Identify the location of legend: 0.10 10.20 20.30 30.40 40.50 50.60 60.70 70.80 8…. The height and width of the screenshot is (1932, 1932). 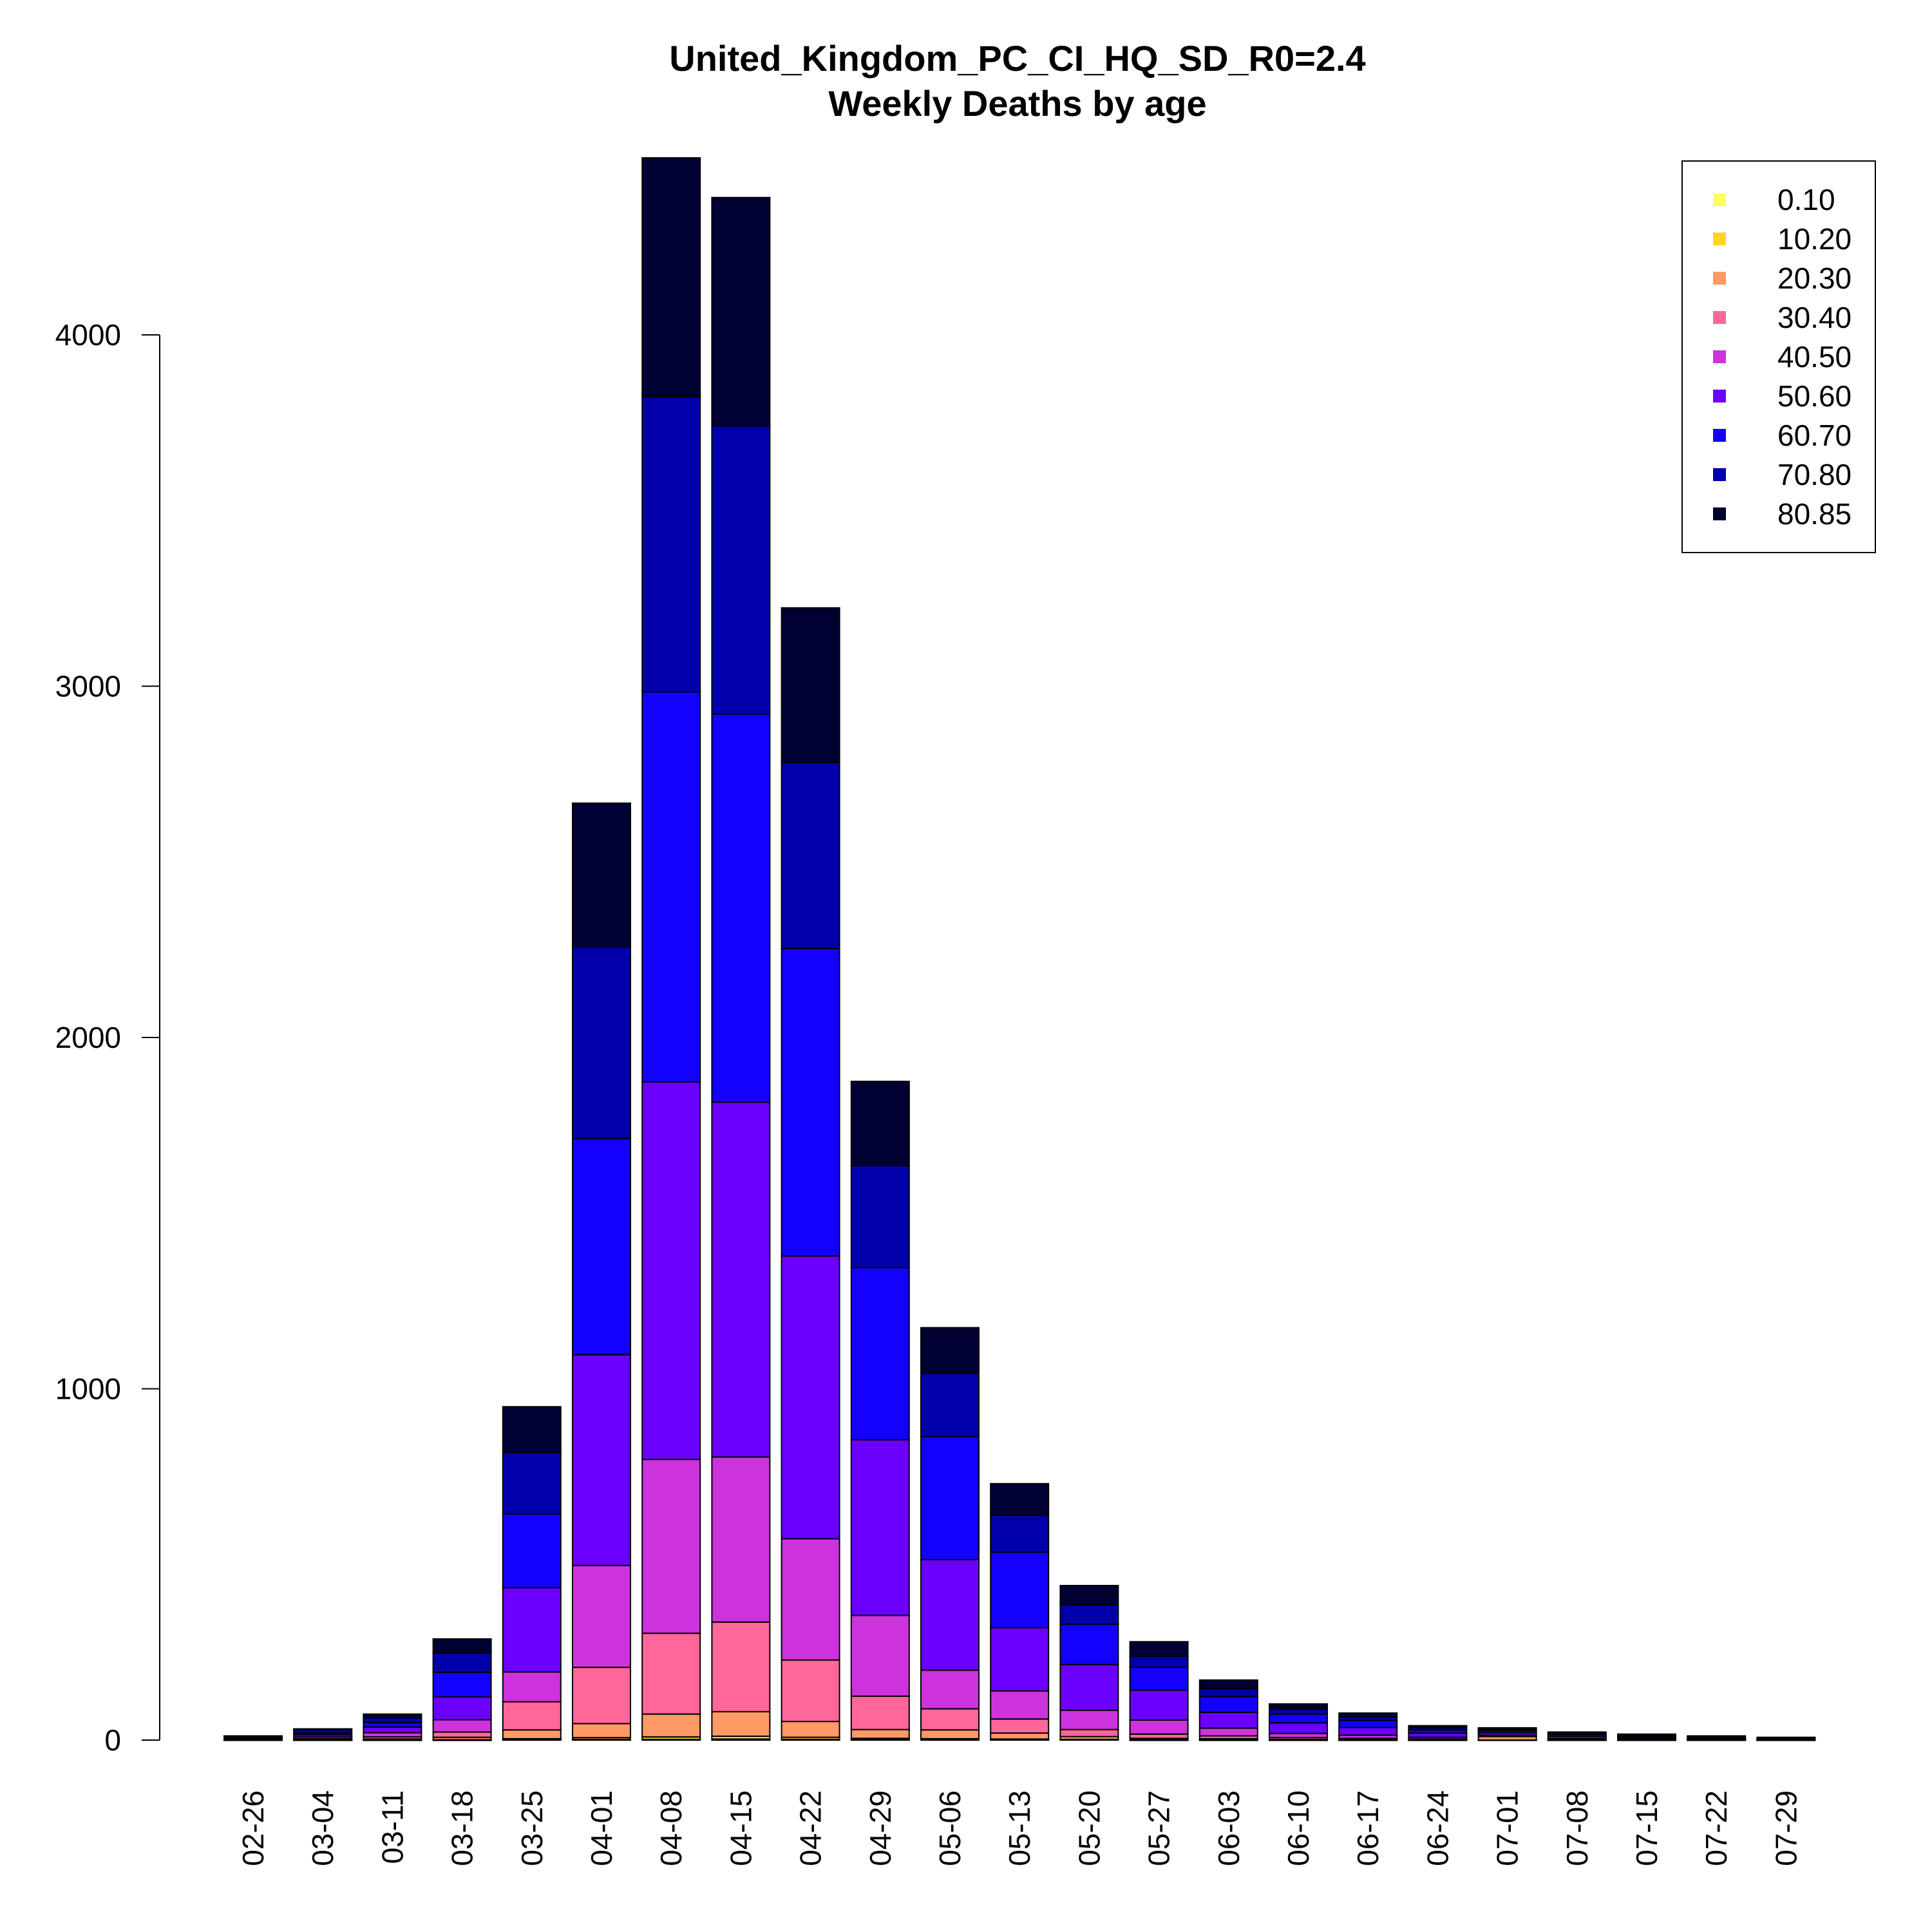
(1779, 356).